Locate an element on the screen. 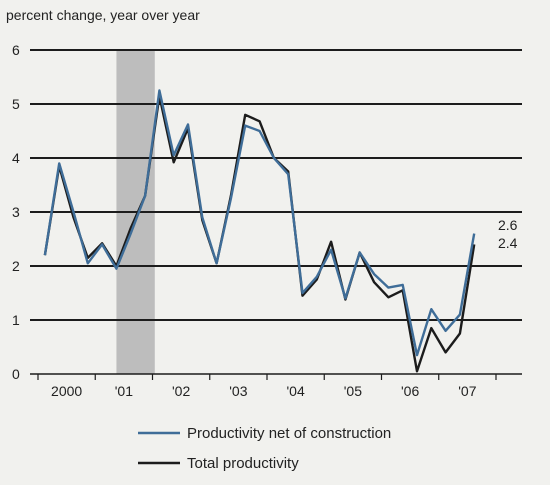  x-tick-label-0: 2000 is located at coordinates (66, 391).